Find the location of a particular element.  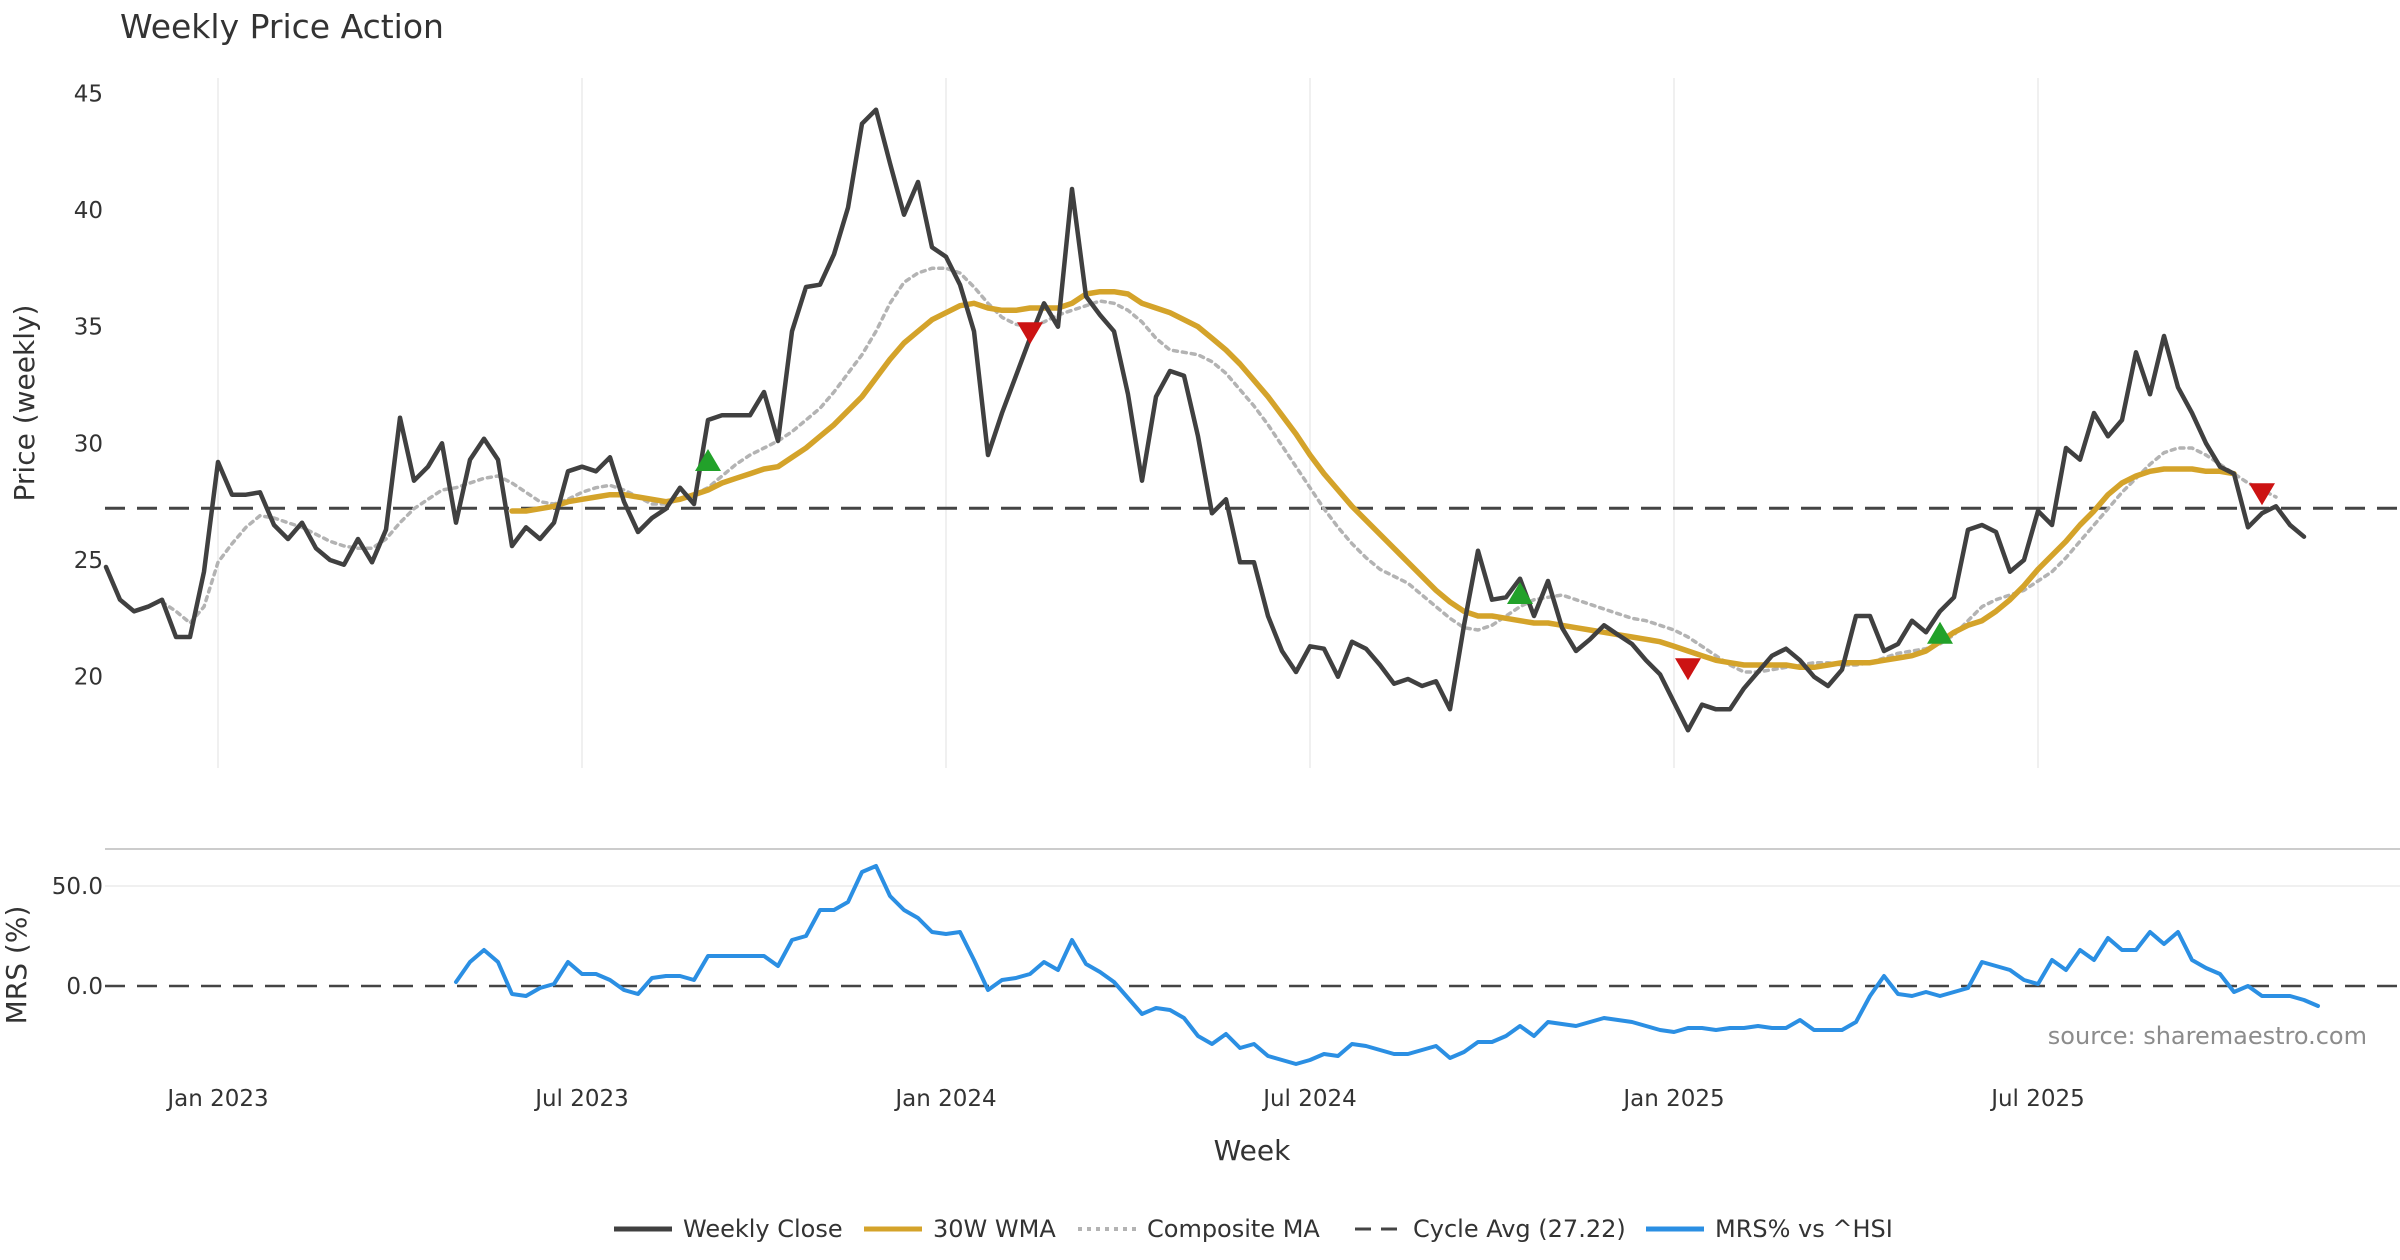

y-tick-label: 25 is located at coordinates (88, 561).